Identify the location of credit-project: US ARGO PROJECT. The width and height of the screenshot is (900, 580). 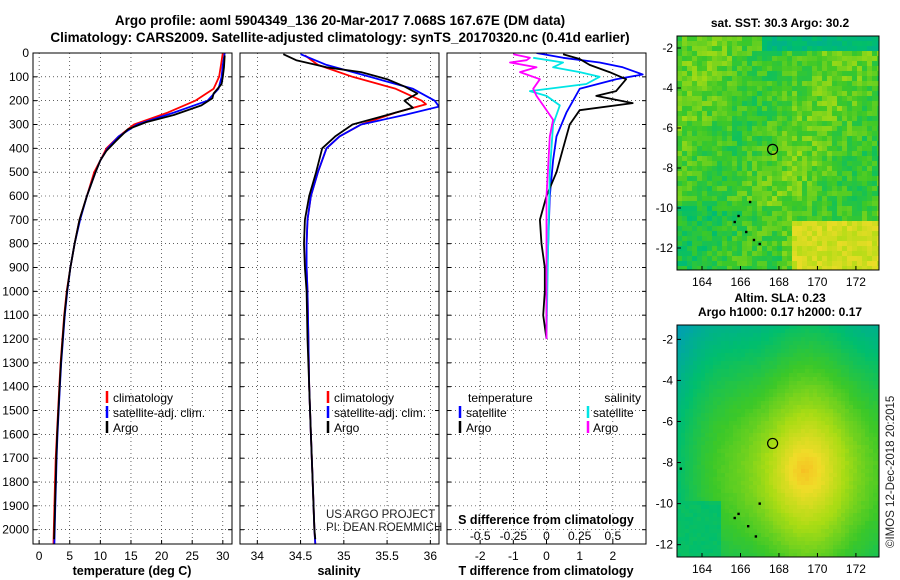
(380, 515).